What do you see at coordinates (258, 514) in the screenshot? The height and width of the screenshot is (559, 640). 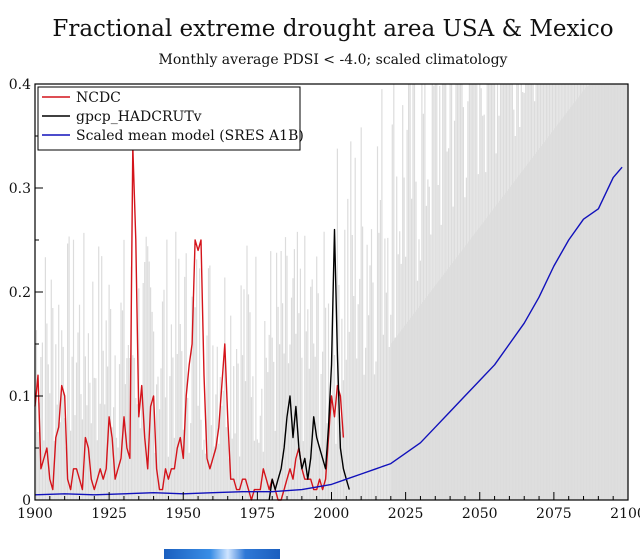 I see `x-tick-label: 1975` at bounding box center [258, 514].